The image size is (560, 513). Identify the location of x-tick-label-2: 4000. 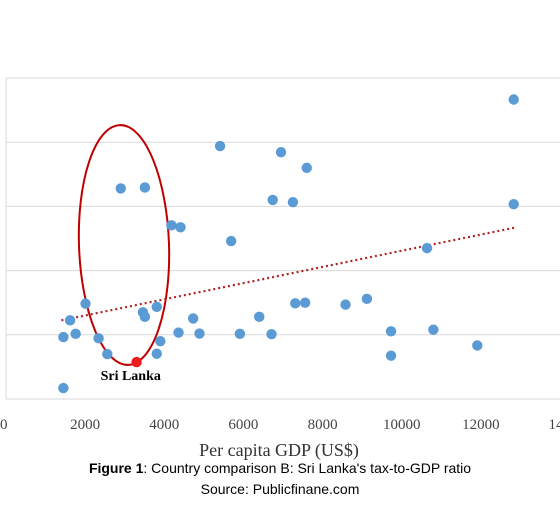
(164, 425).